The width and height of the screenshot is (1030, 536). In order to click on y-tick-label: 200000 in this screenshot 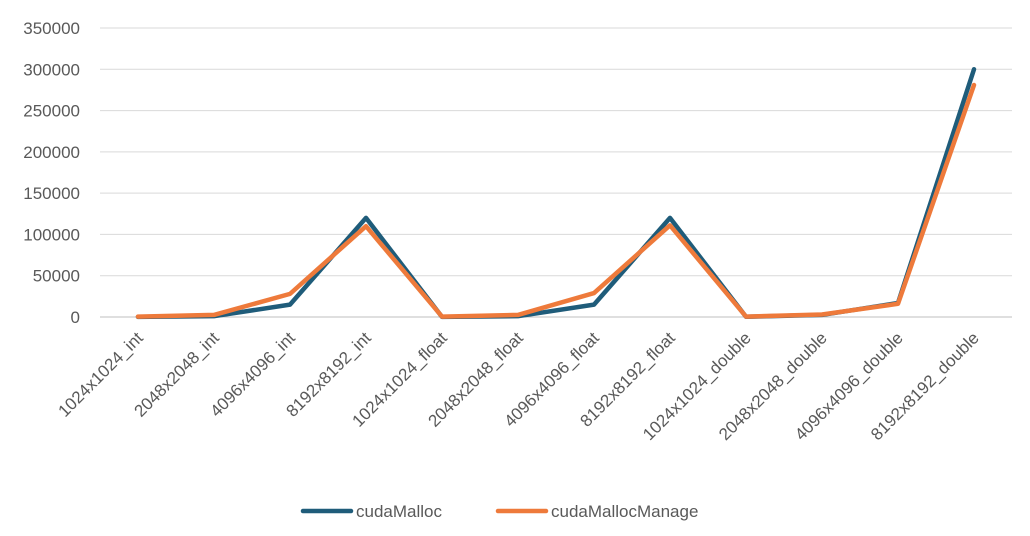, I will do `click(51, 152)`.